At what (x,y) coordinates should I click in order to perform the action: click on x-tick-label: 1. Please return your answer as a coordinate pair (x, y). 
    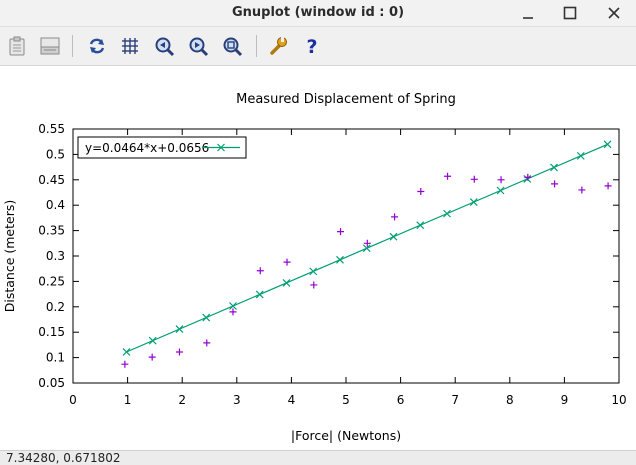
    Looking at the image, I should click on (128, 400).